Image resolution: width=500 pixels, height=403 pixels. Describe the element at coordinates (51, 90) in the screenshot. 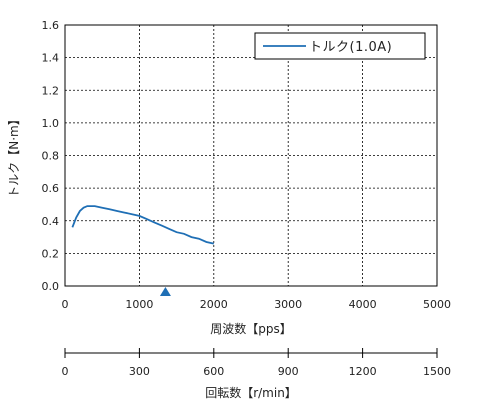

I see `y-tick-label: 1.2` at that location.